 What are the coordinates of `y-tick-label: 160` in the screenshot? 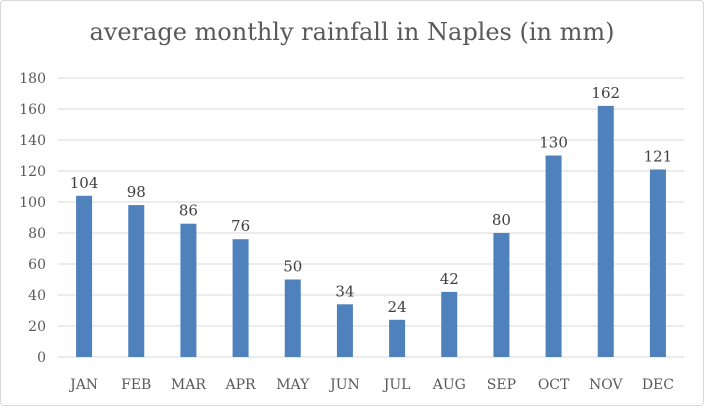 It's located at (32, 110).